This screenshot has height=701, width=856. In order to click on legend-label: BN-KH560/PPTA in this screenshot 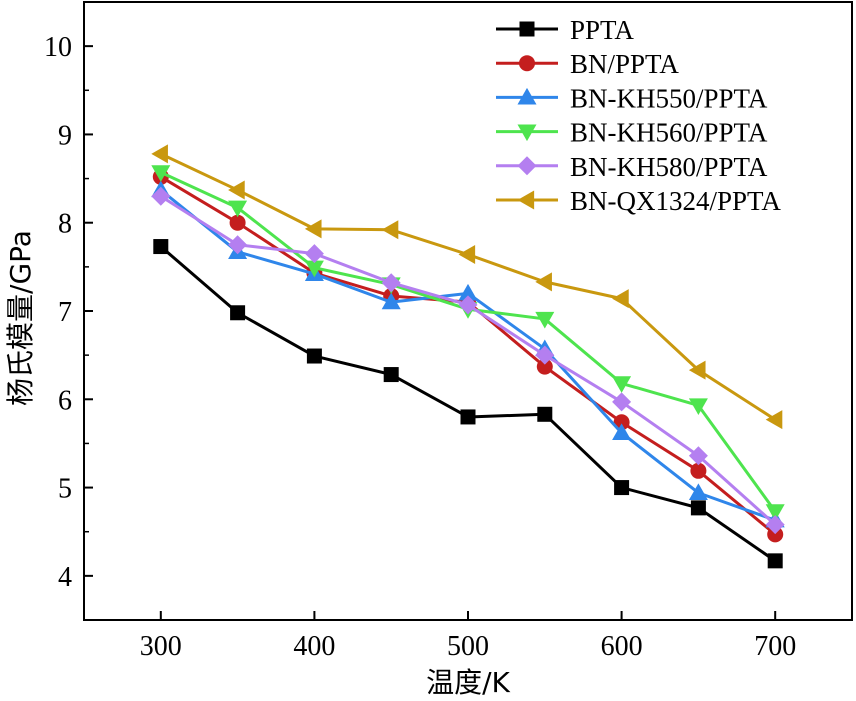, I will do `click(669, 133)`.